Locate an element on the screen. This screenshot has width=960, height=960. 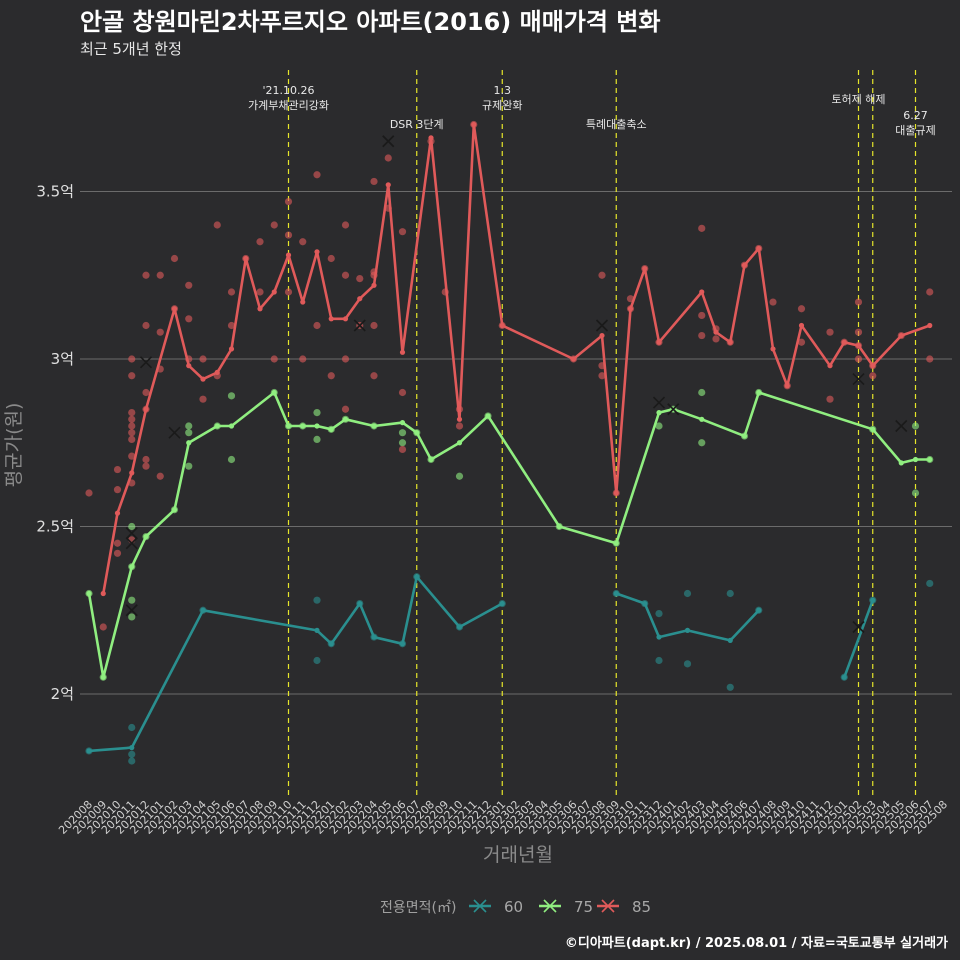
event-label: DSR 3단계 is located at coordinates (417, 124).